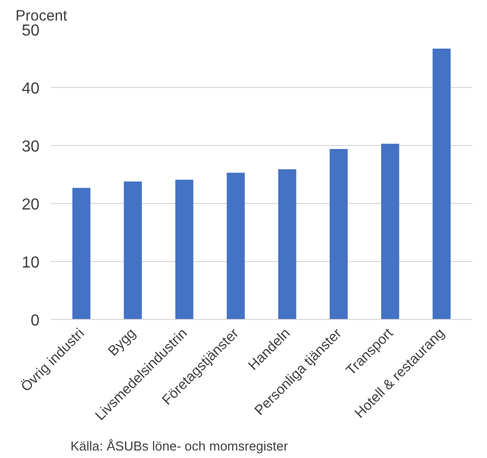  I want to click on y-tick-label: 10, so click(31, 263).